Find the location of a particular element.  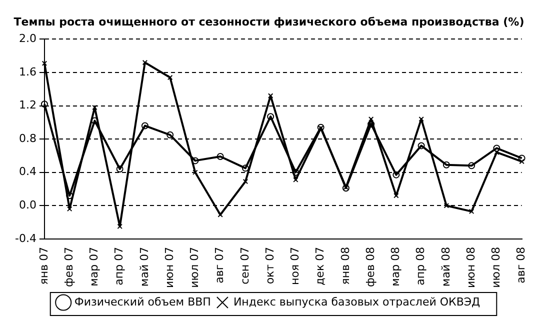

y-tick-label: 0.0 is located at coordinates (27, 205).